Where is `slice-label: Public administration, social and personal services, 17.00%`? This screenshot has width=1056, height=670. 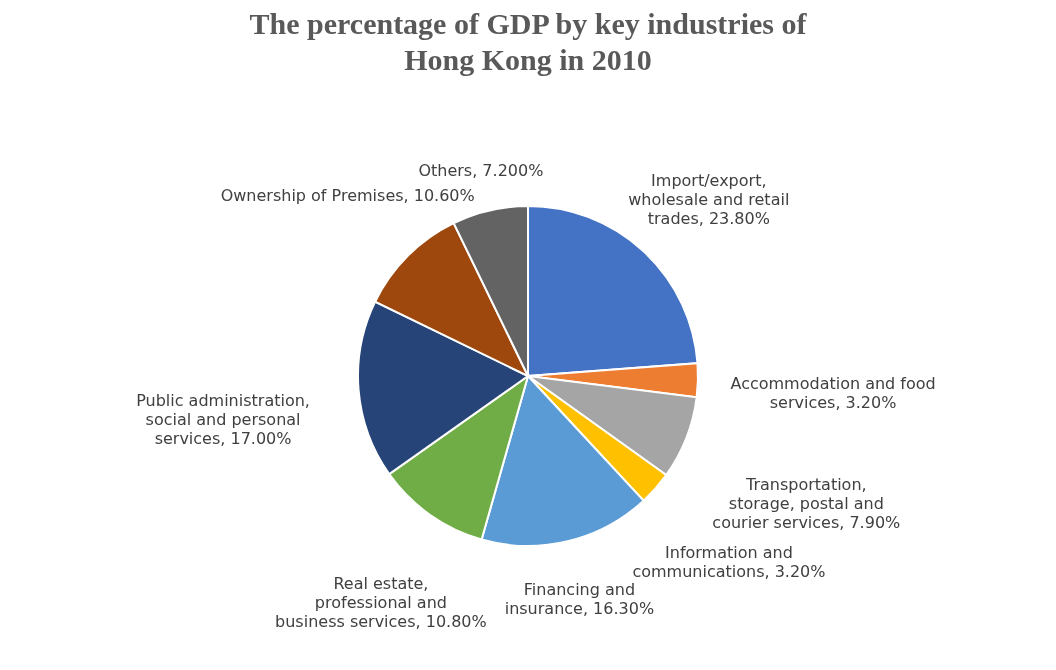 slice-label: Public administration, social and personal services, 17.00% is located at coordinates (223, 419).